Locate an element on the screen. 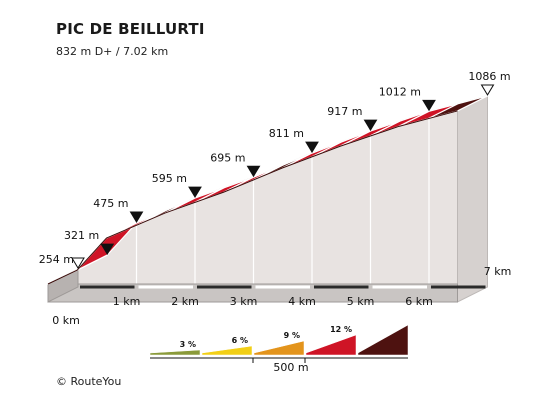 The image size is (550, 400). routeyou-credit: © RouteYou is located at coordinates (89, 381).